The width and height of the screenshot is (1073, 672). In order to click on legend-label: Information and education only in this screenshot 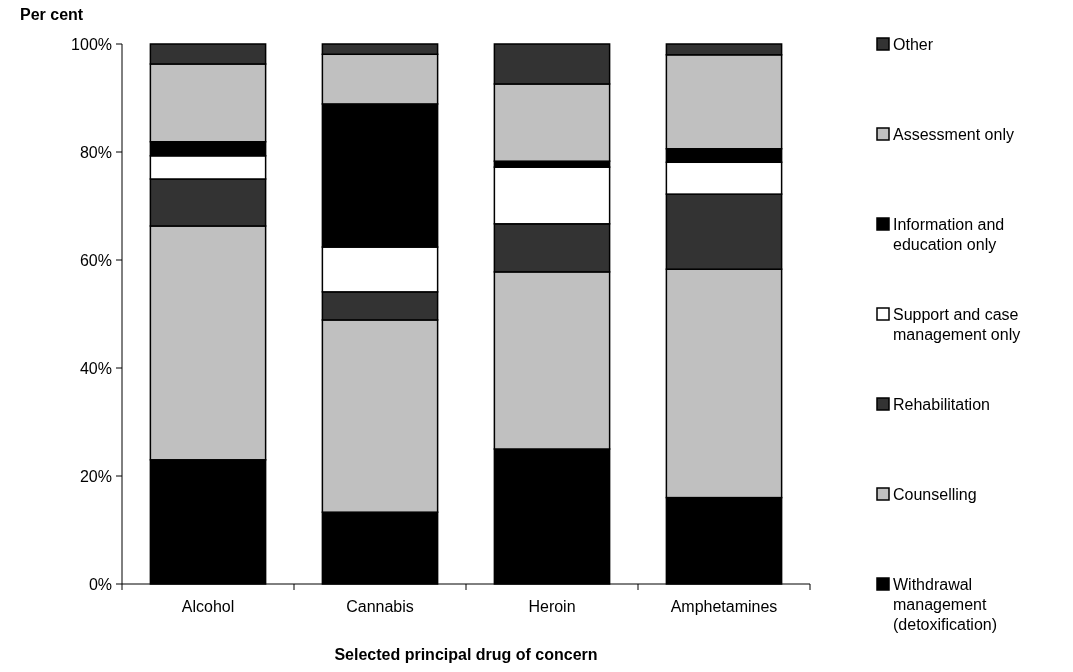, I will do `click(949, 234)`.